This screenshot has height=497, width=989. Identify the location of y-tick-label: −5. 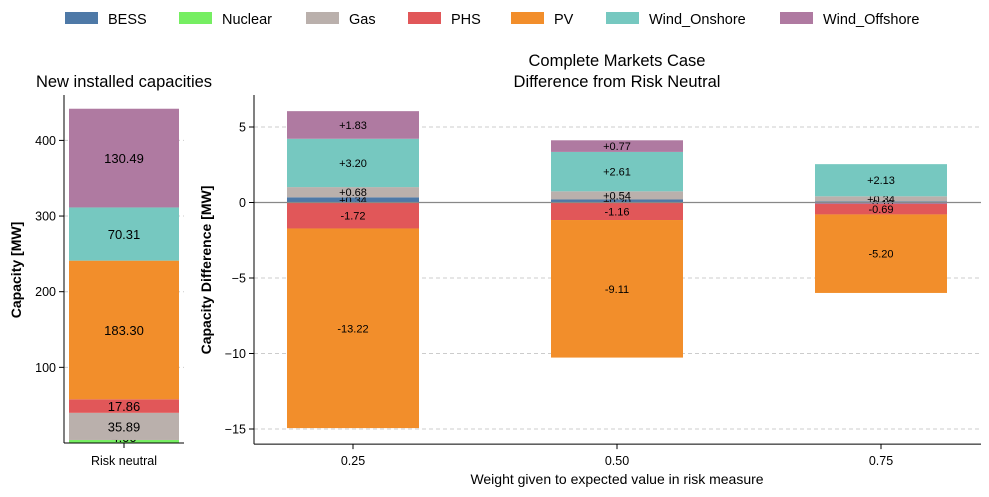
(239, 279).